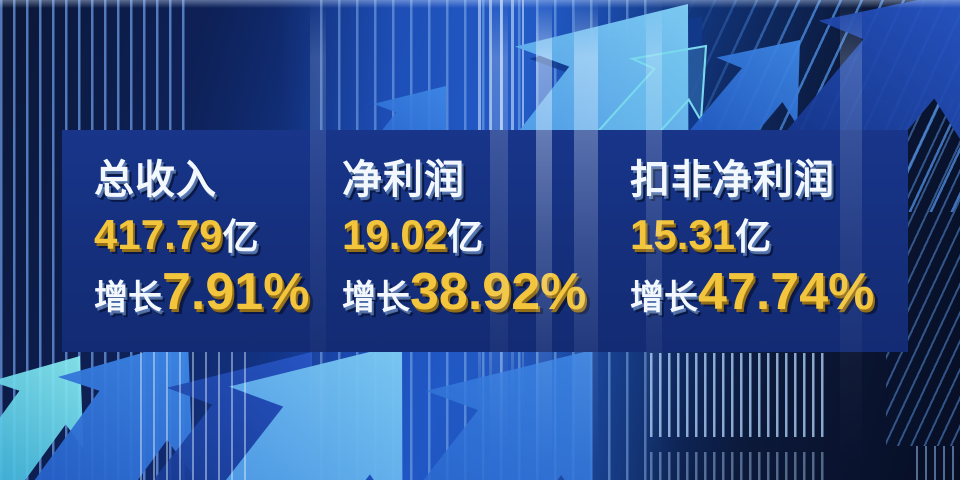 The image size is (960, 480). What do you see at coordinates (498, 292) in the screenshot?
I see `growth-value: 38.92%` at bounding box center [498, 292].